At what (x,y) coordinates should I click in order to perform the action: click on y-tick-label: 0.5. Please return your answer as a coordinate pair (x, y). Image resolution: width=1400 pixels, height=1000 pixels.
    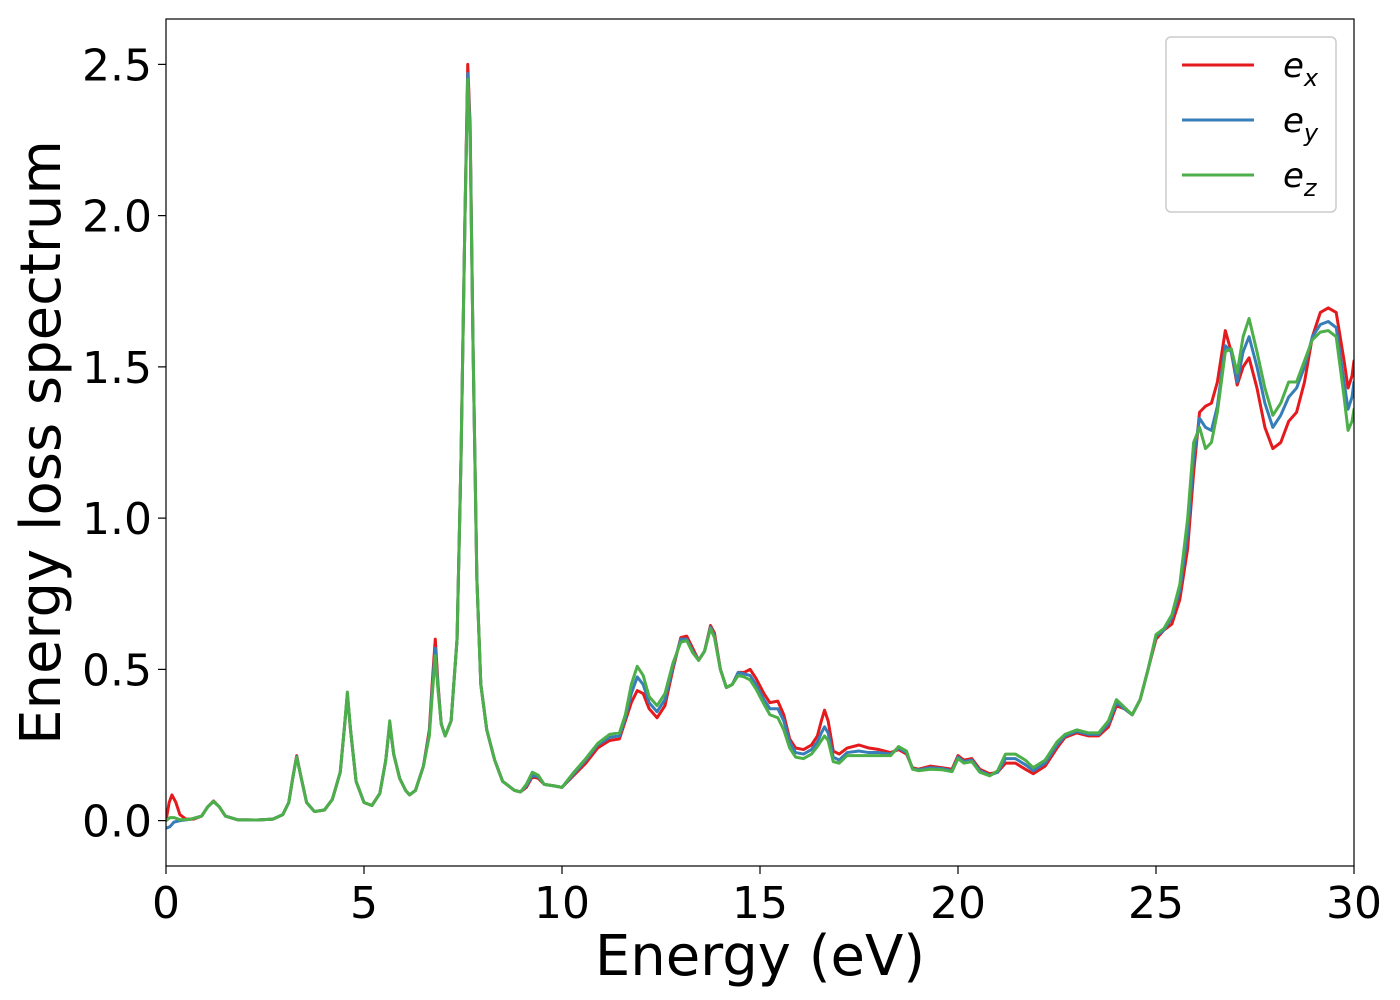
    Looking at the image, I should click on (117, 670).